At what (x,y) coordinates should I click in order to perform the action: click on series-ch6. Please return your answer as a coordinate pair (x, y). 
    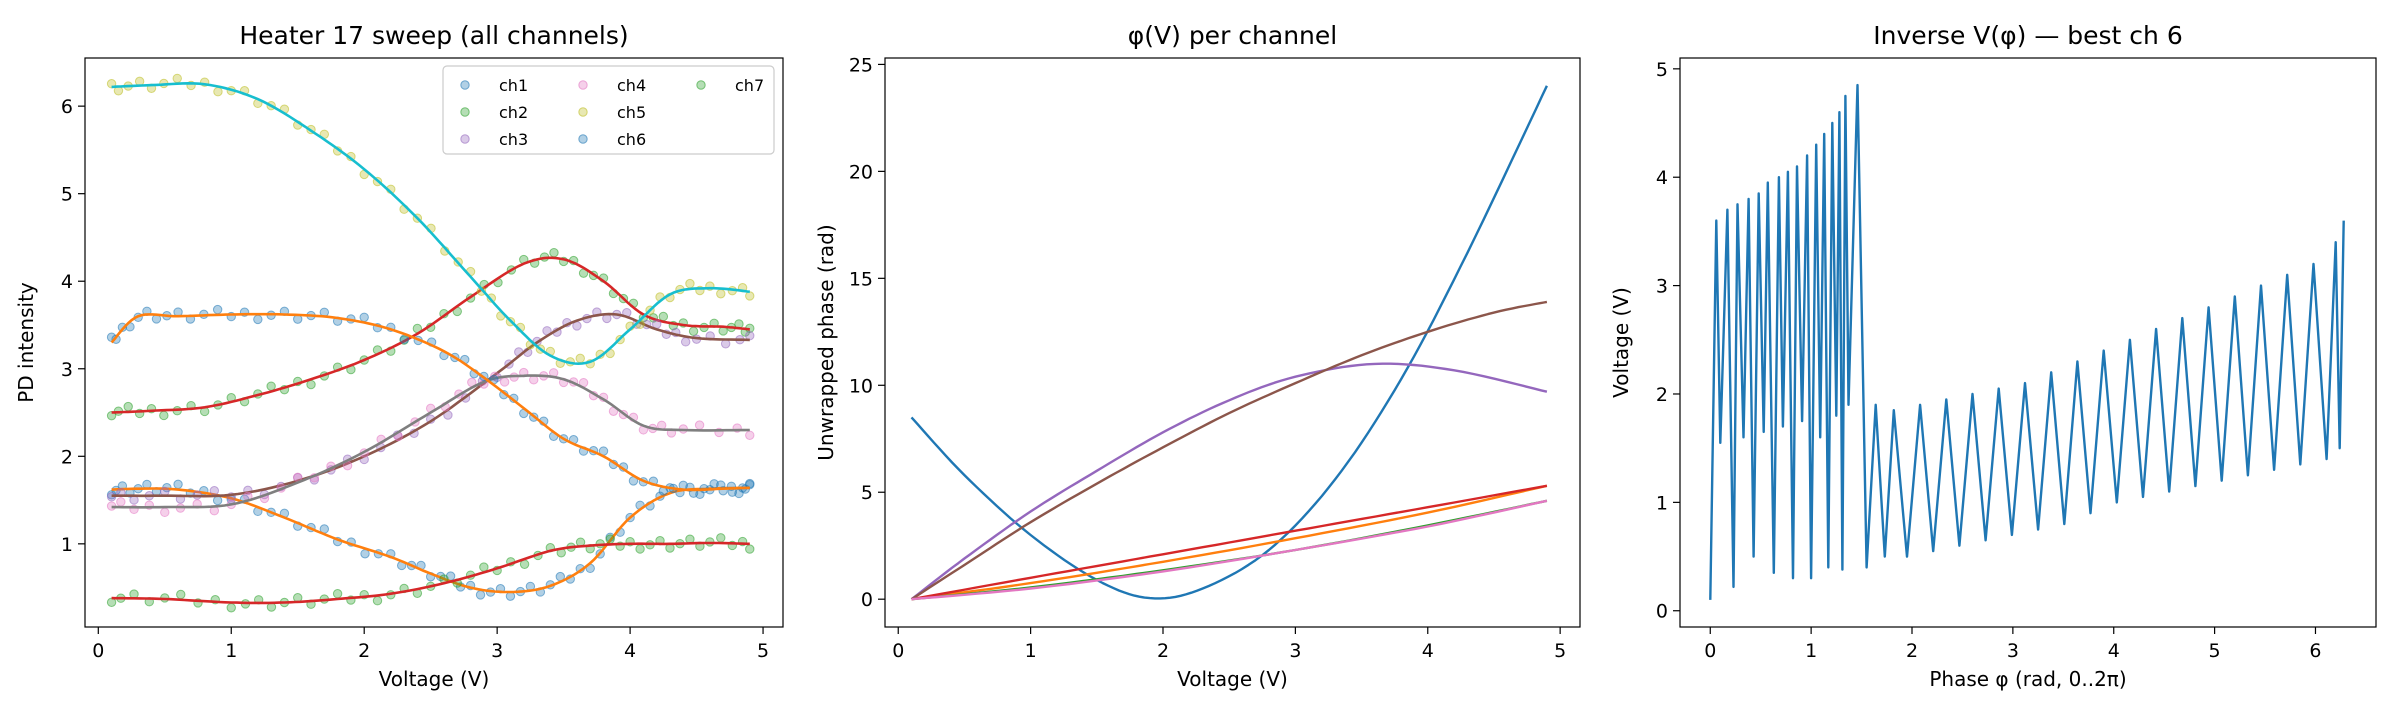
    Looking at the image, I should click on (430, 401).